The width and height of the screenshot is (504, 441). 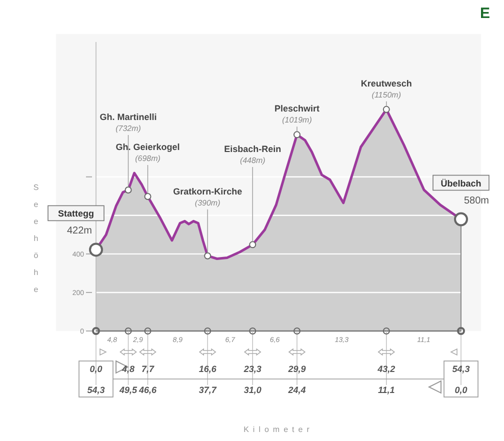 I want to click on chart-title: E, so click(x=485, y=13).